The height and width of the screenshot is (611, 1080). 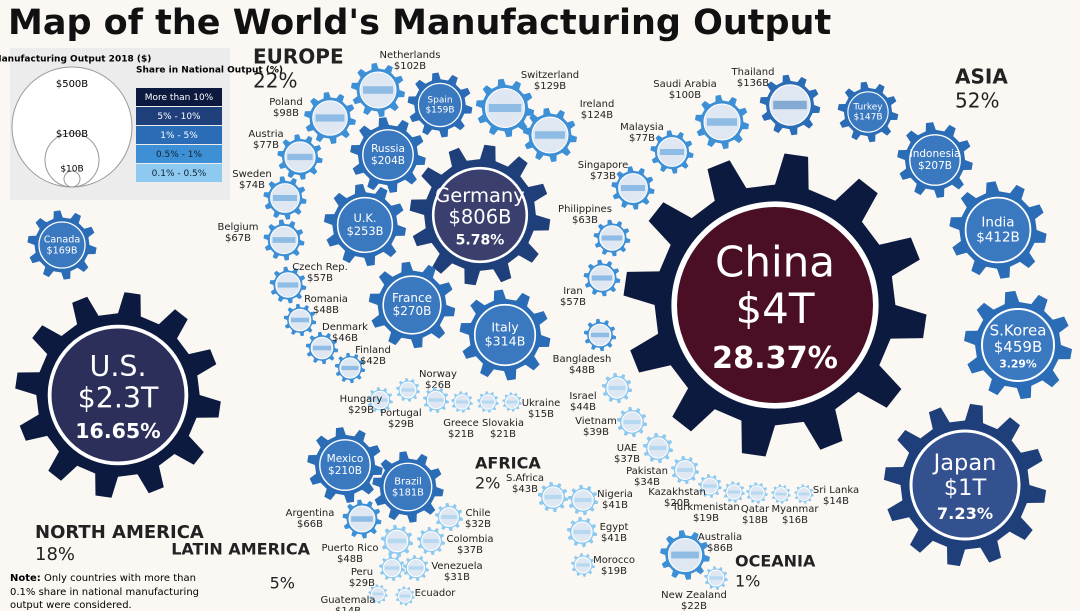 What do you see at coordinates (266, 145) in the screenshot?
I see `country-value: $77B` at bounding box center [266, 145].